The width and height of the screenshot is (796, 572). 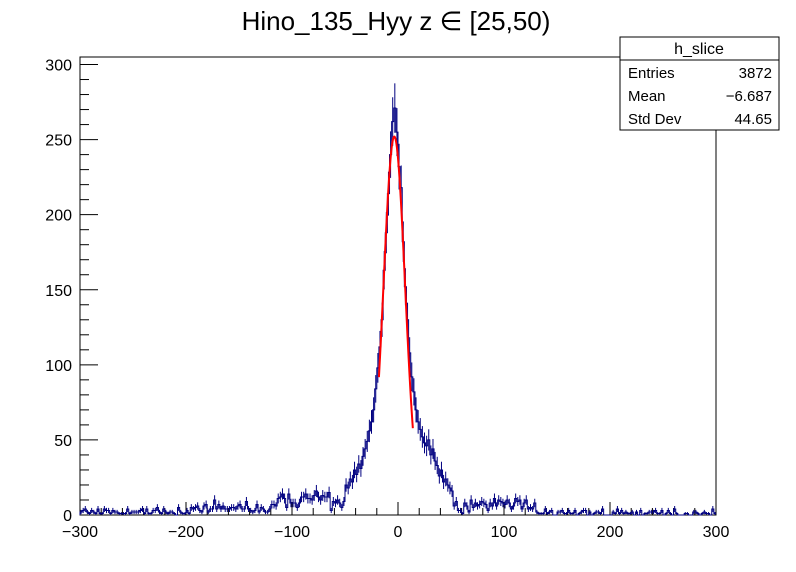 I want to click on y-axis: 0 50 100 150 200 250 300, so click(x=71, y=291).